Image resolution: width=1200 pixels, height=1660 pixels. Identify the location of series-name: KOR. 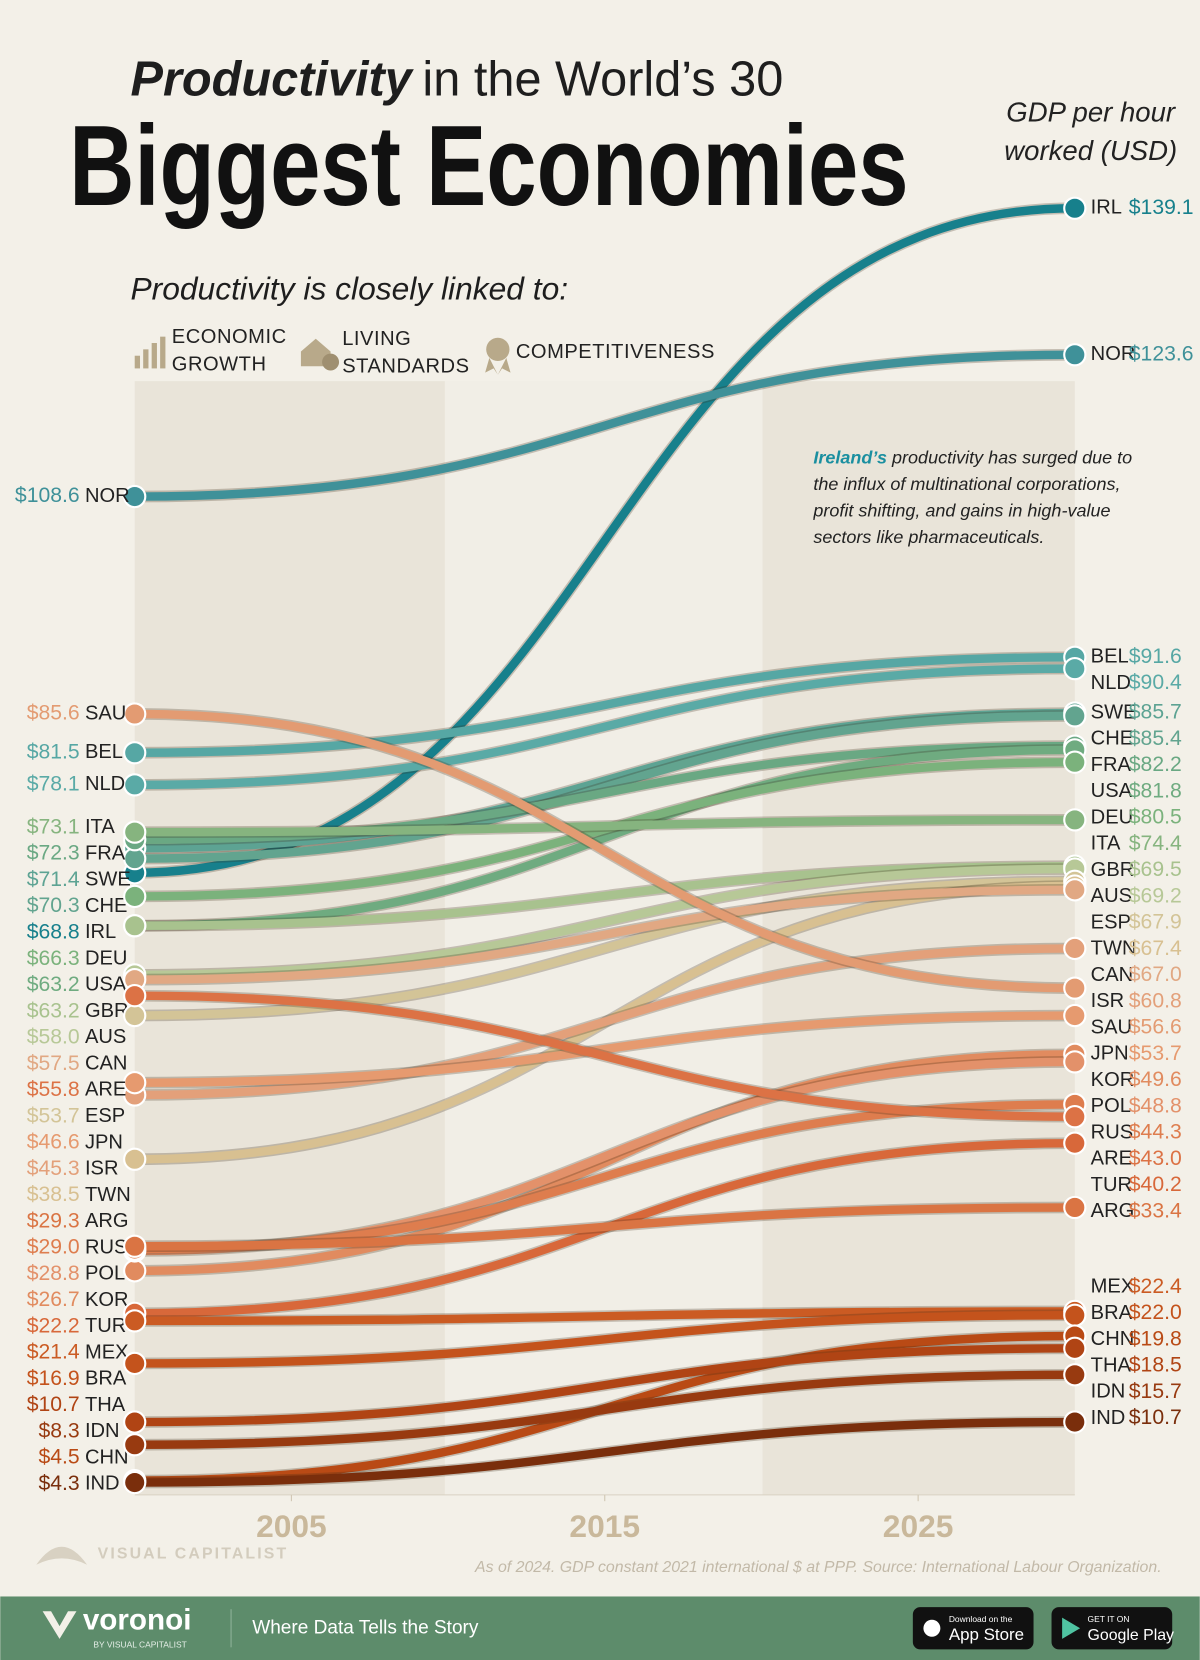
(107, 1300).